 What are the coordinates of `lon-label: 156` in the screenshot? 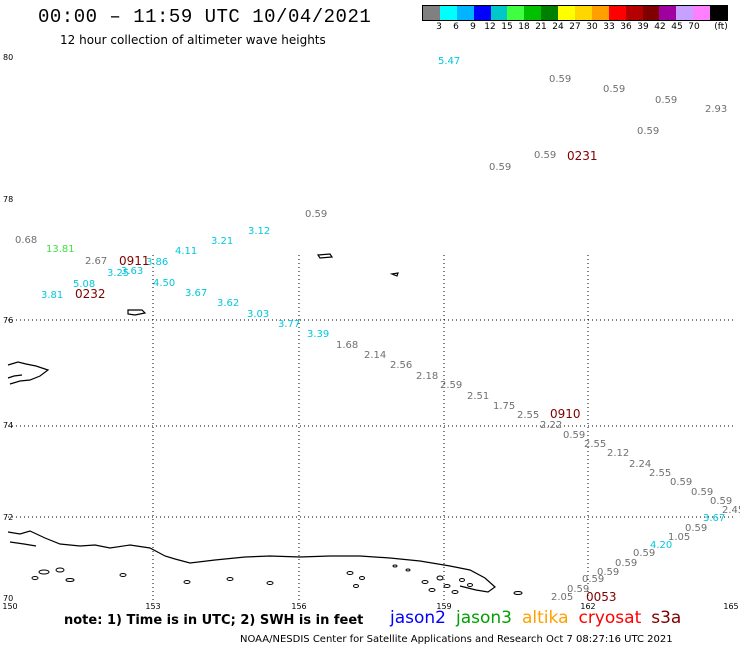 It's located at (298, 606).